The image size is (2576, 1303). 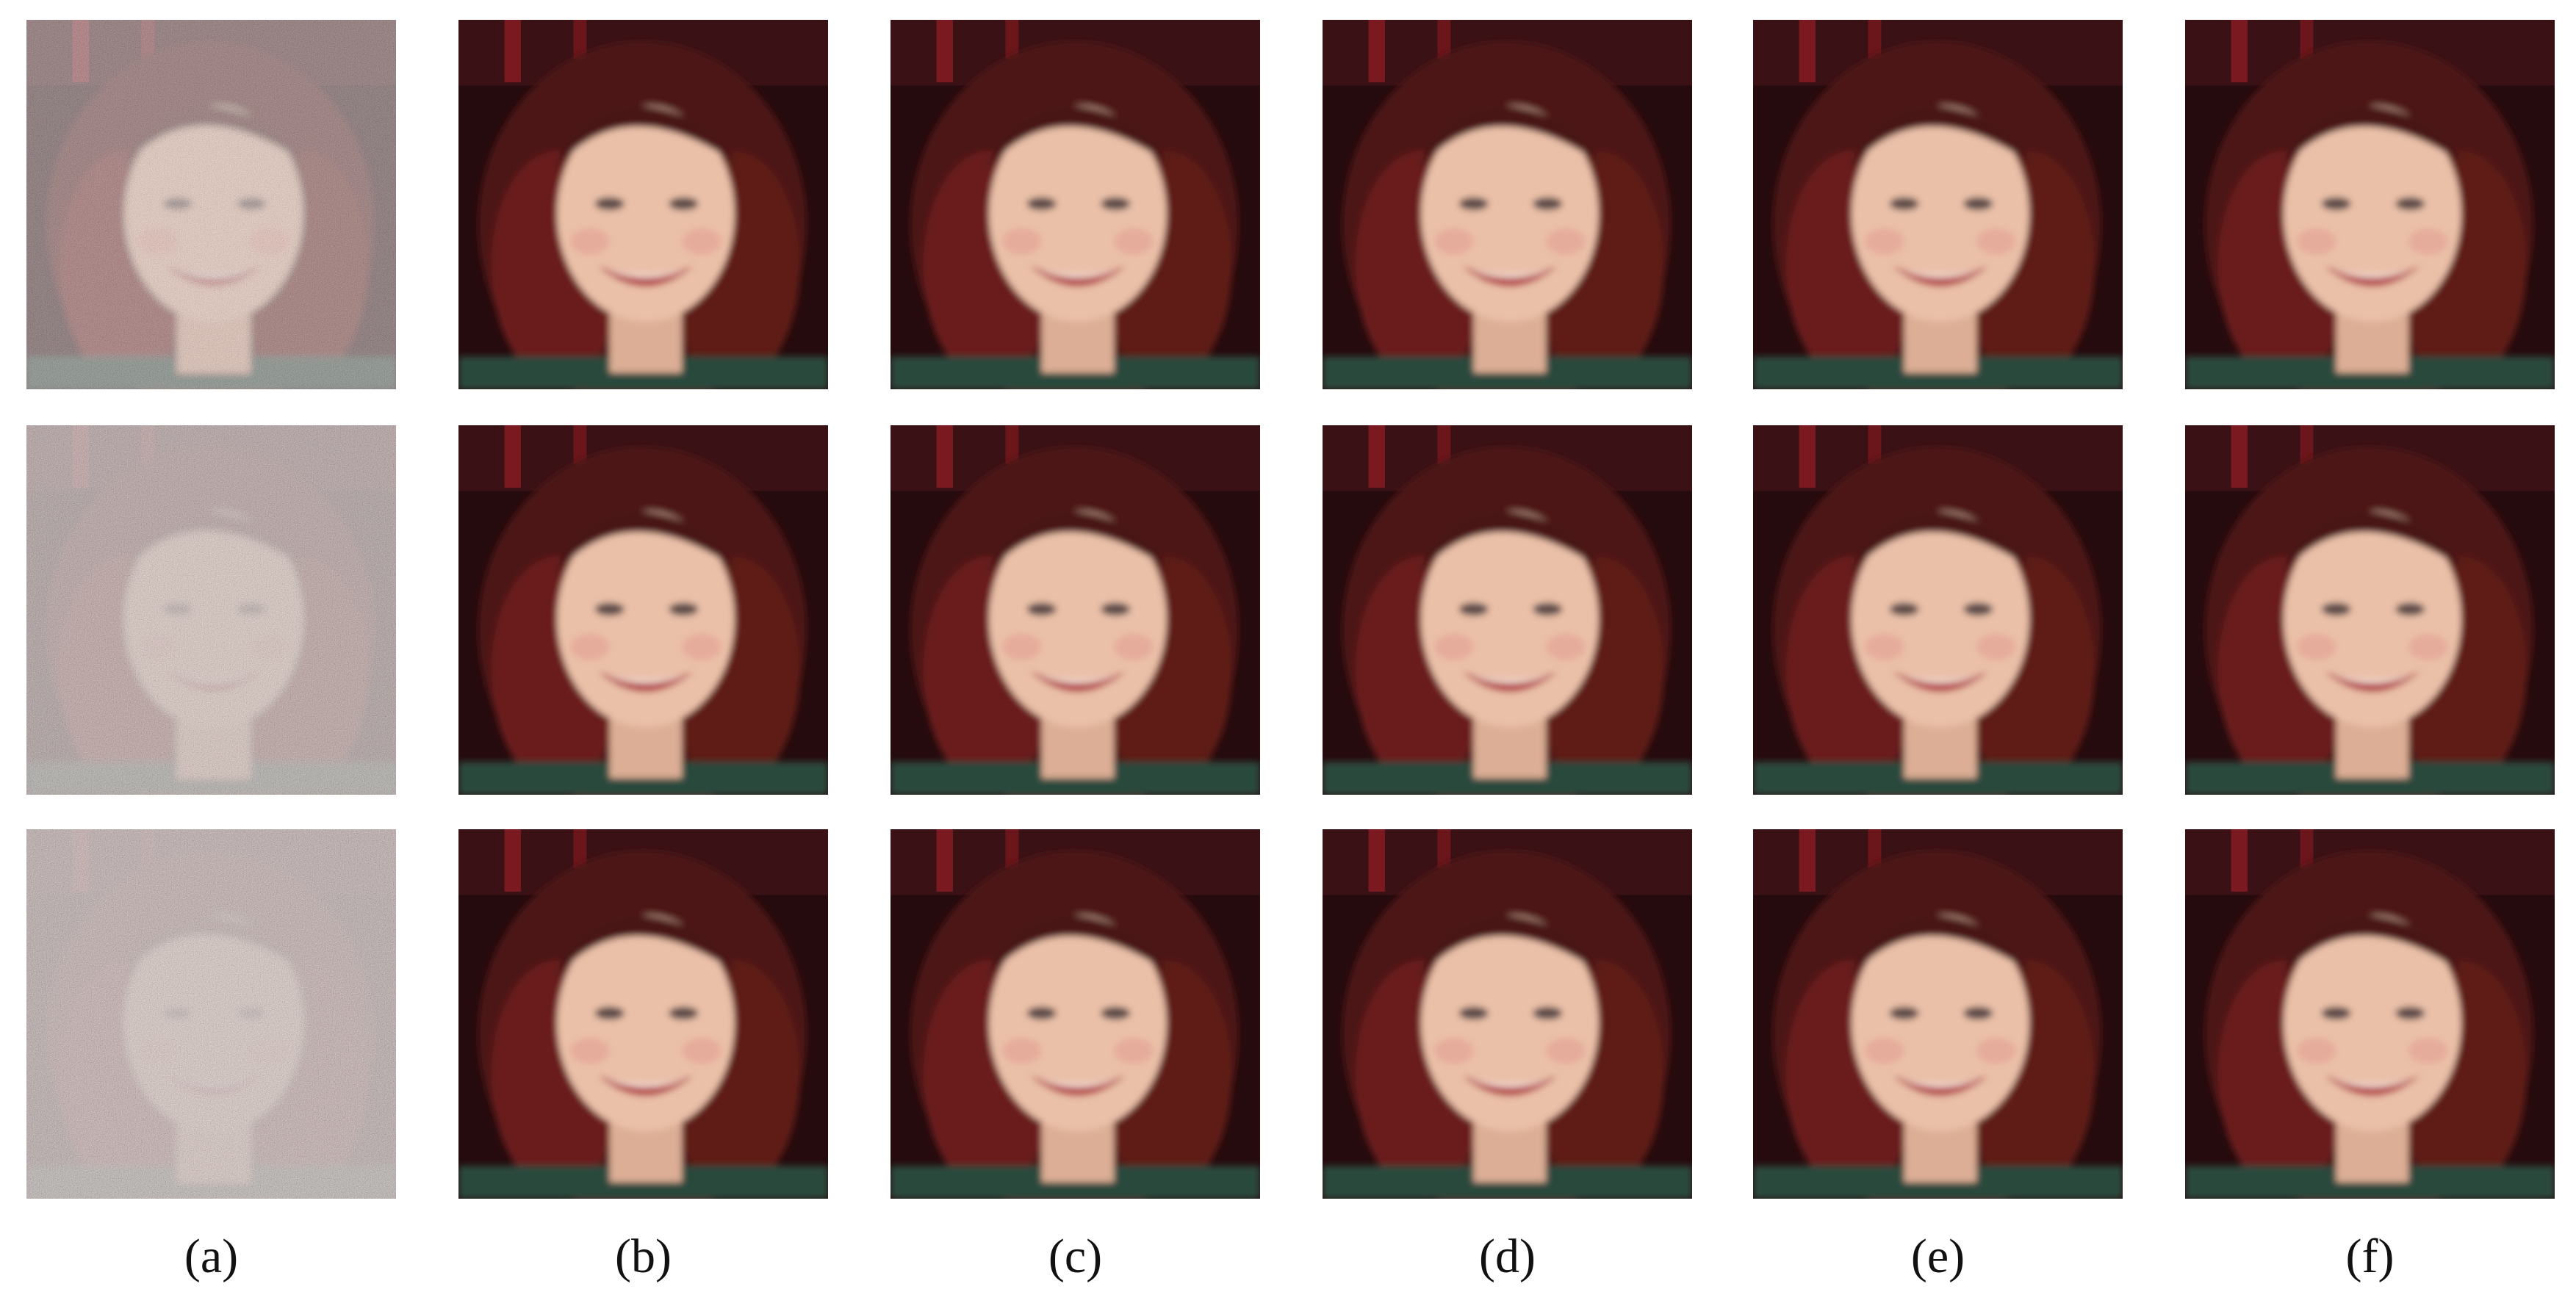 I want to click on panel-label: (a), so click(x=211, y=1256).